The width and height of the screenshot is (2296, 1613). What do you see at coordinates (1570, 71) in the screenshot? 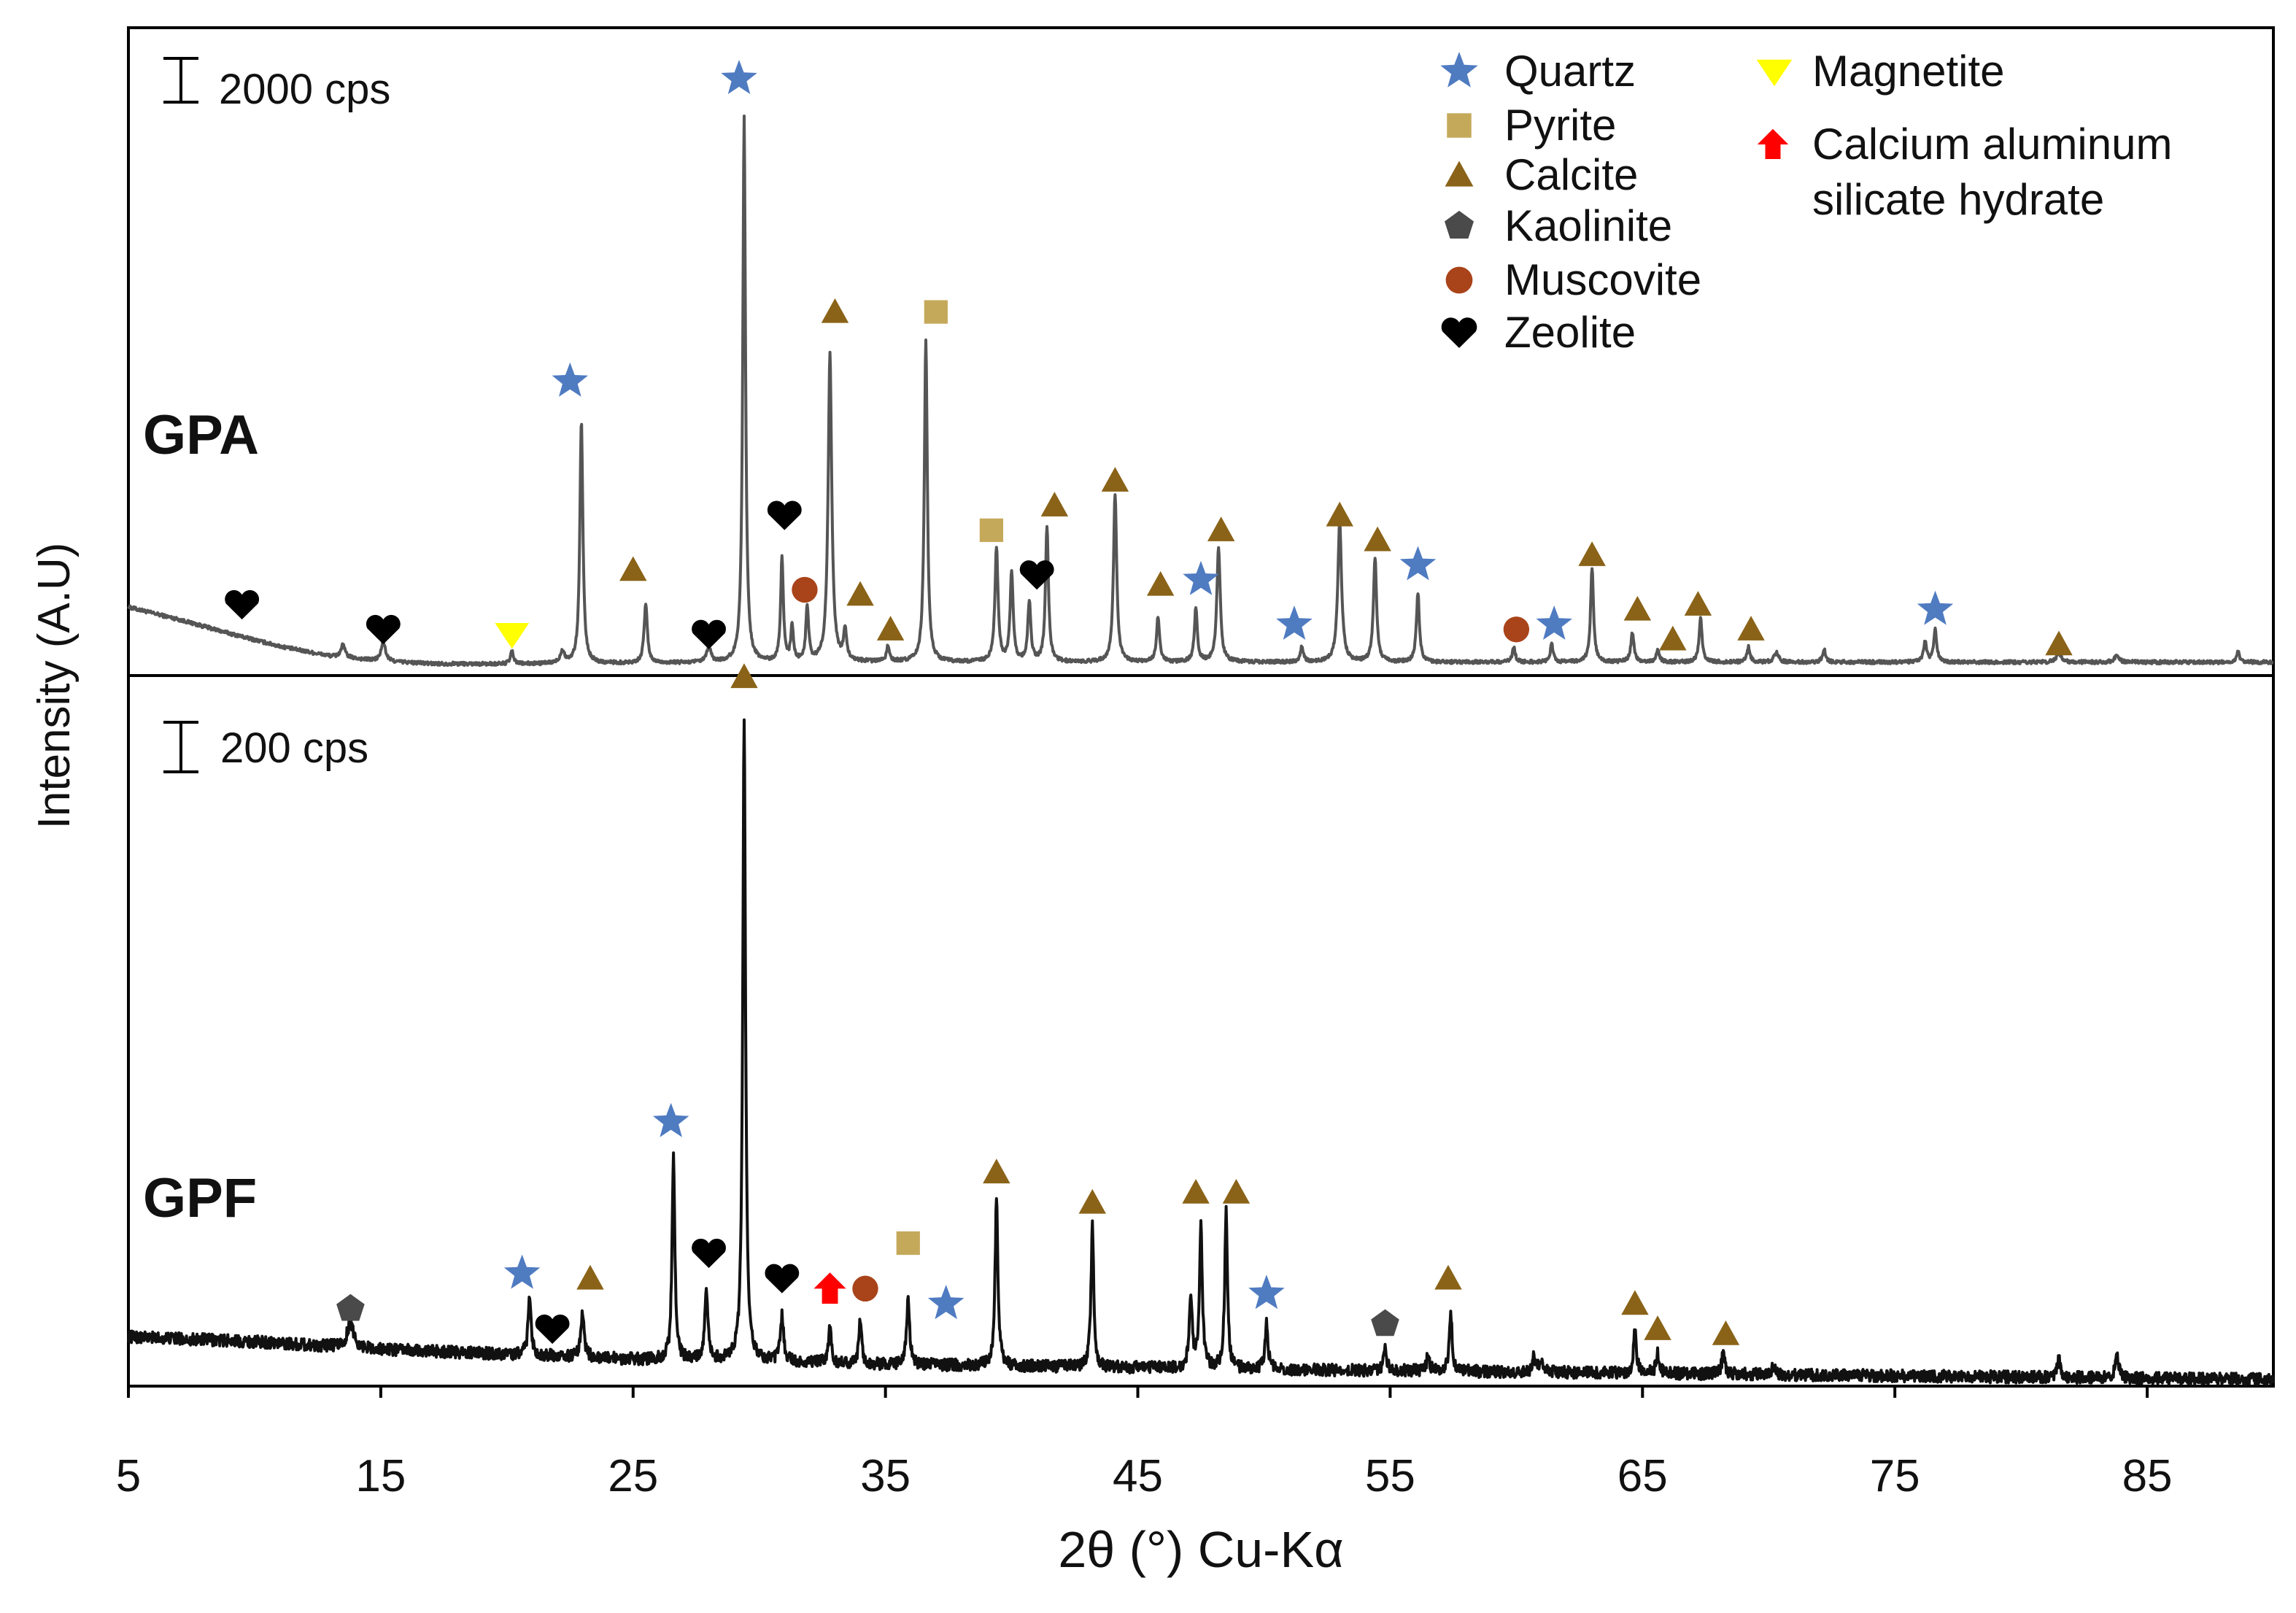
I see `legend-quartz-label: Quartz` at bounding box center [1570, 71].